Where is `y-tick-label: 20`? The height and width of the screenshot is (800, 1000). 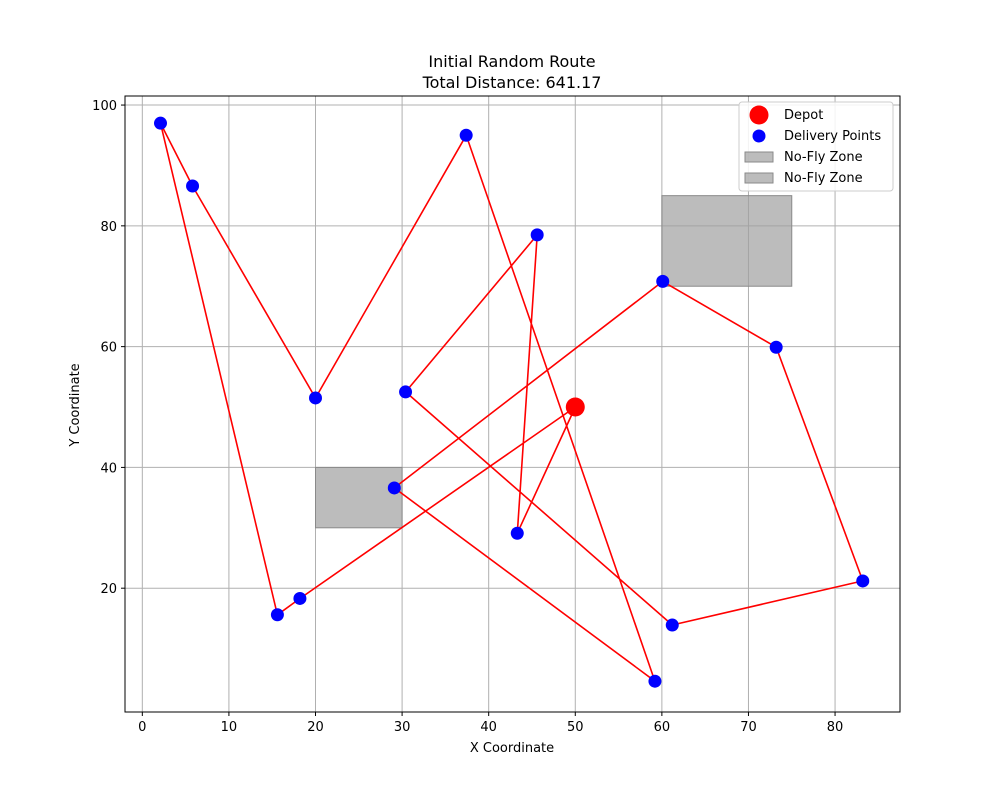
y-tick-label: 20 is located at coordinates (108, 589).